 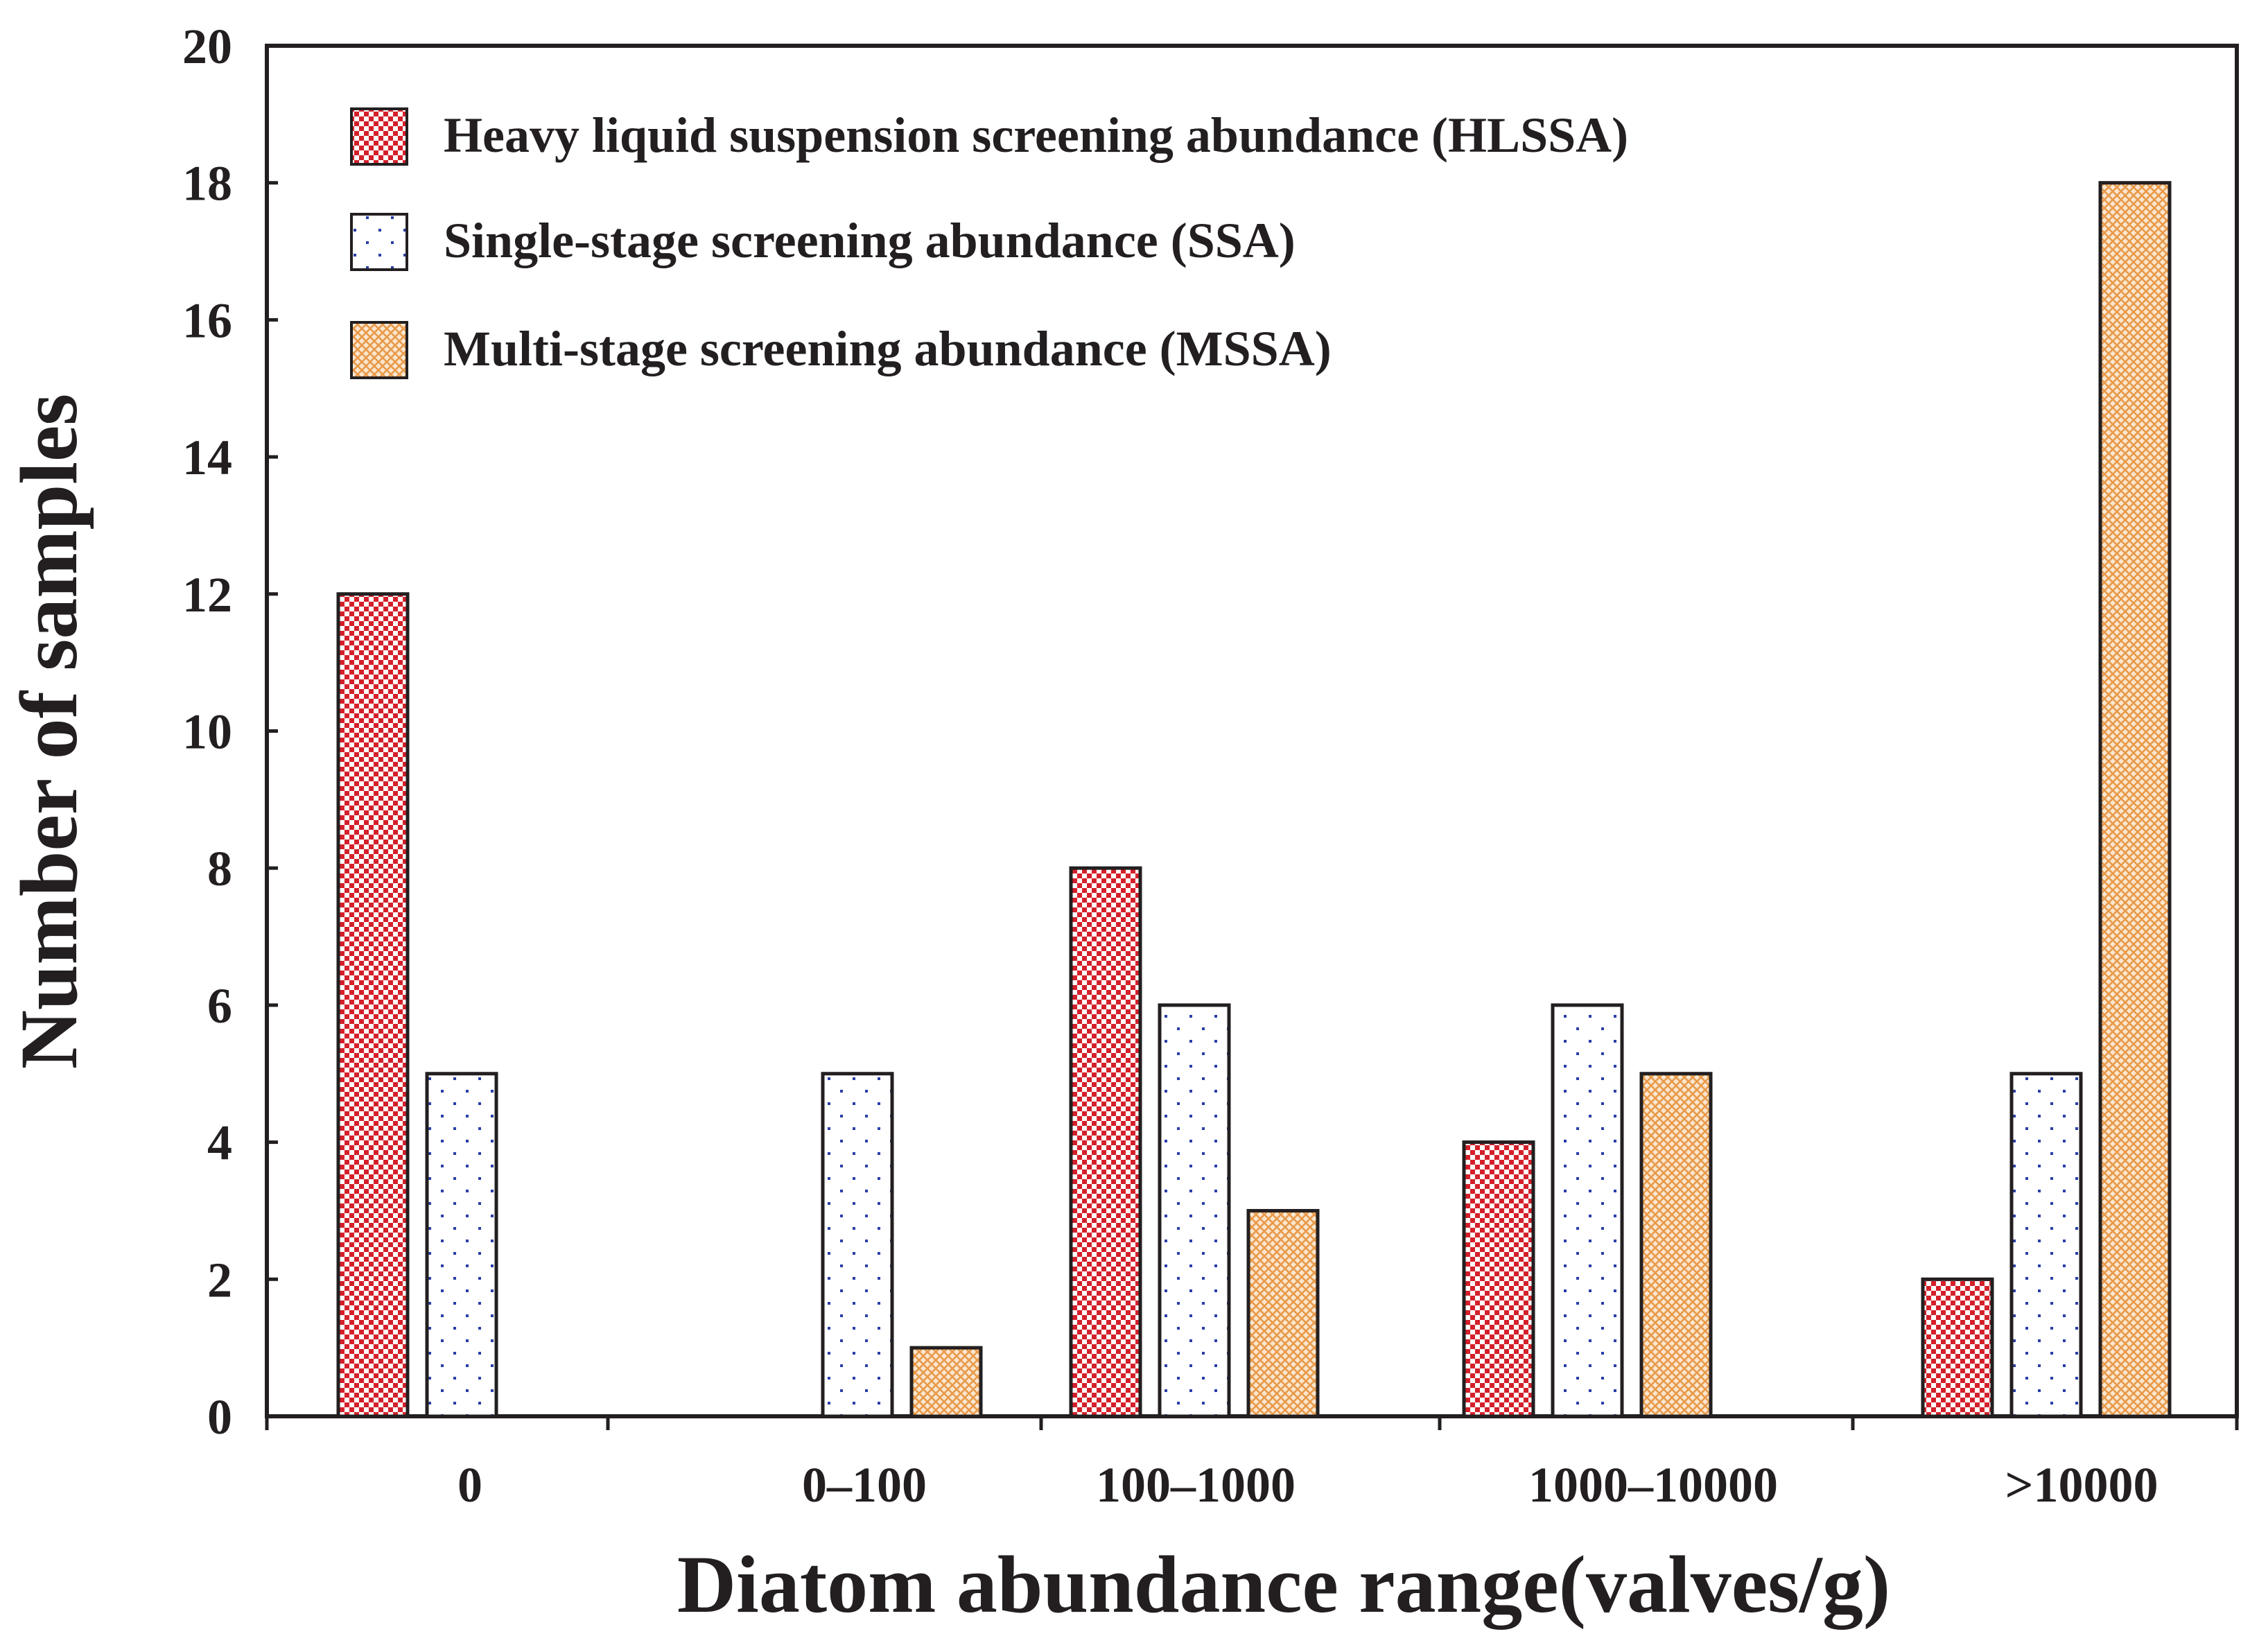 What do you see at coordinates (379, 136) in the screenshot?
I see `legend-swatch-checker` at bounding box center [379, 136].